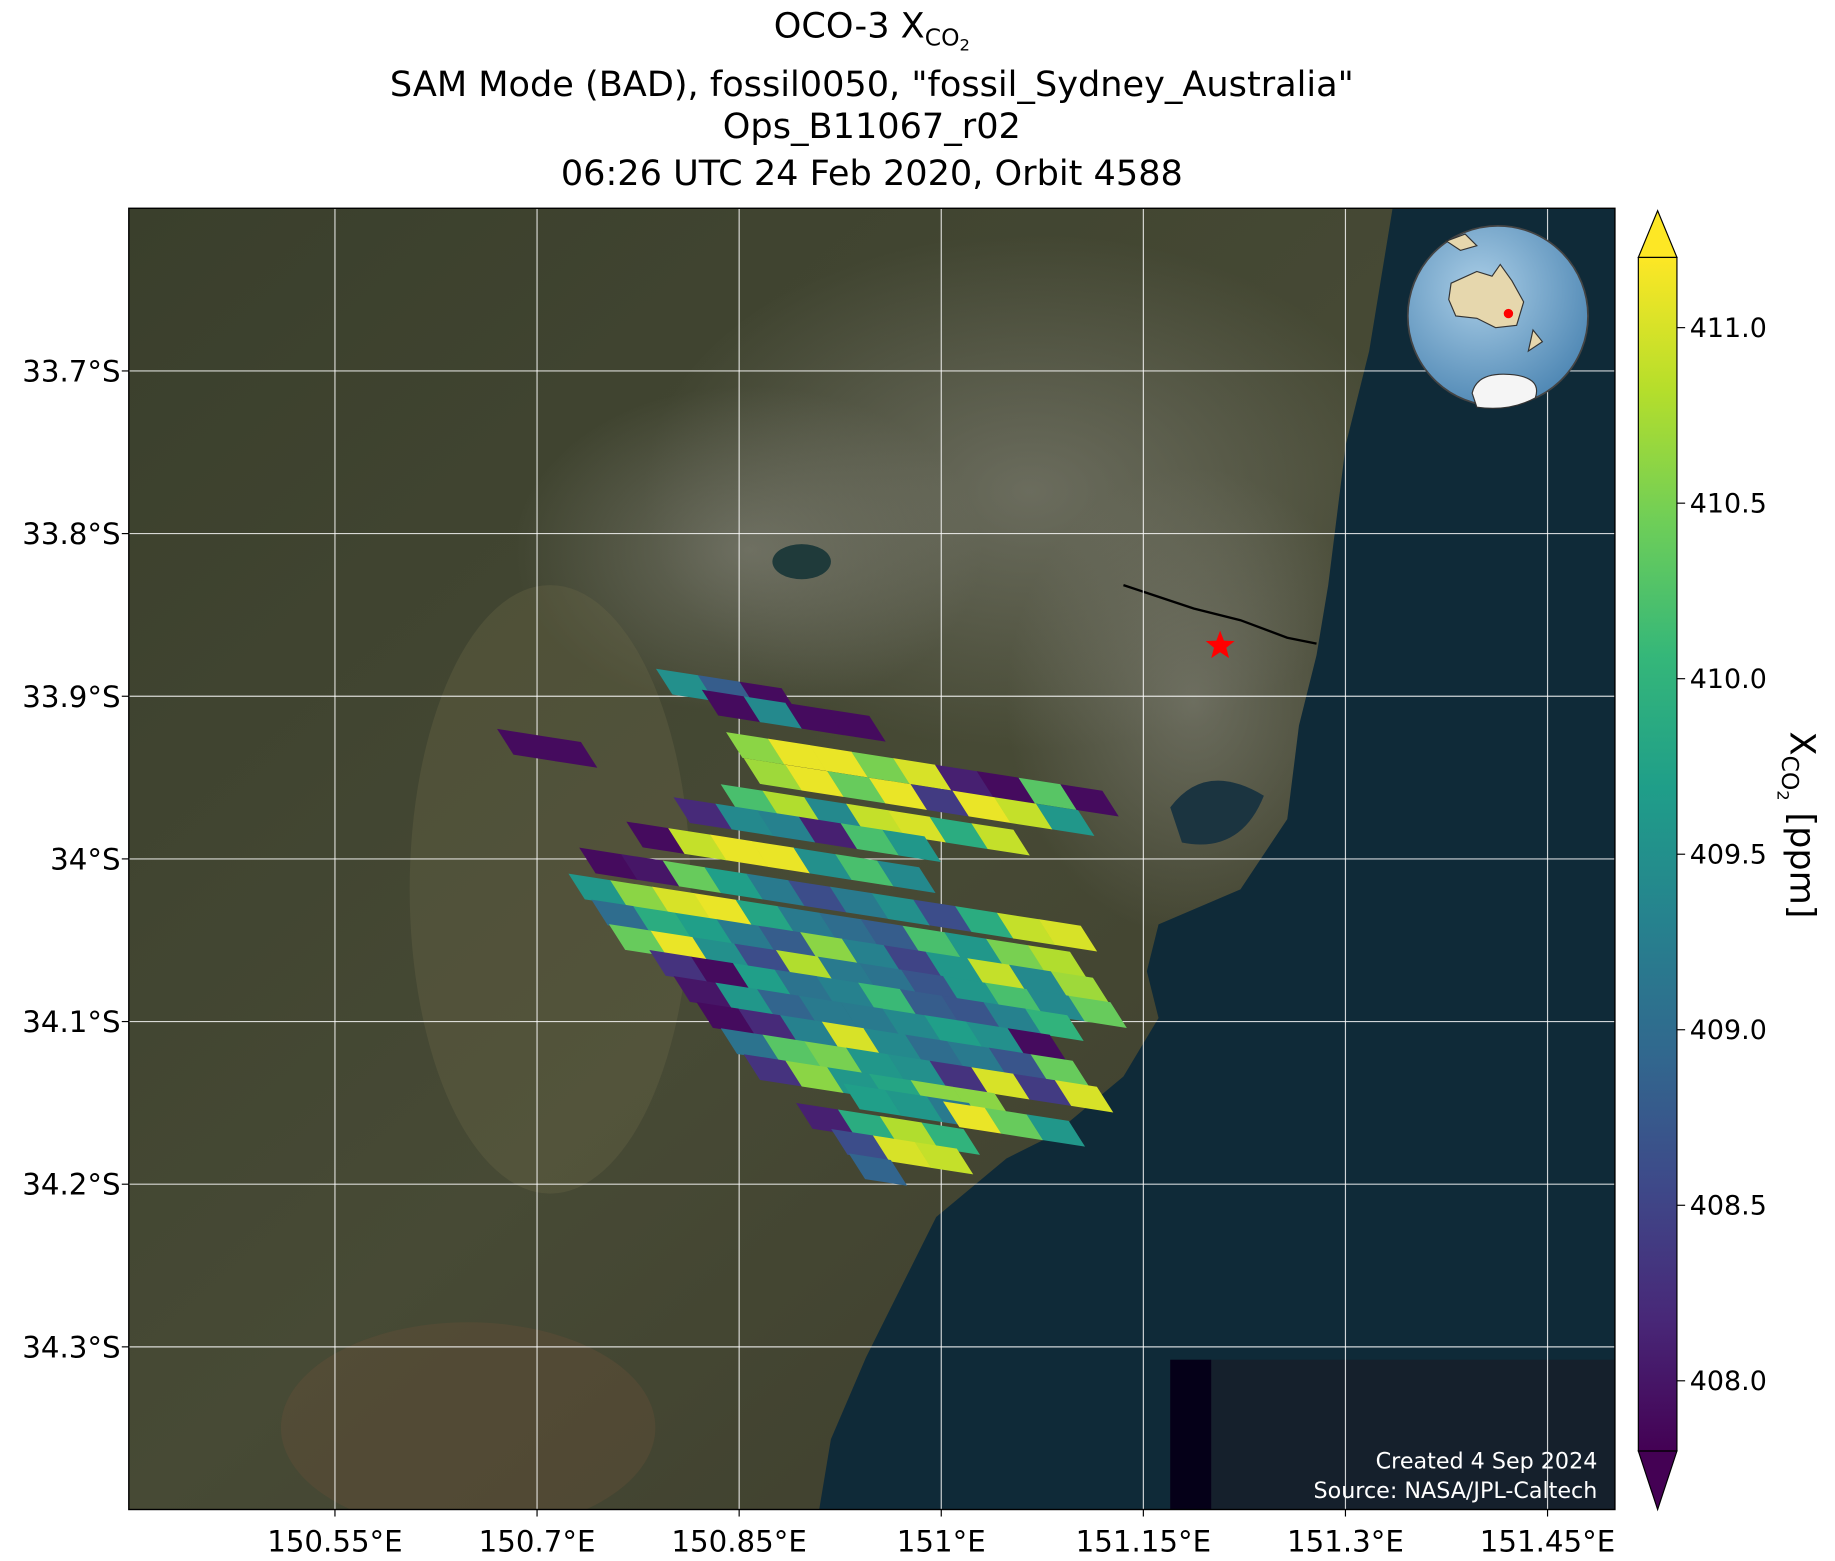  I want to click on x-tick-label: 151.45°E, so click(1547, 1542).